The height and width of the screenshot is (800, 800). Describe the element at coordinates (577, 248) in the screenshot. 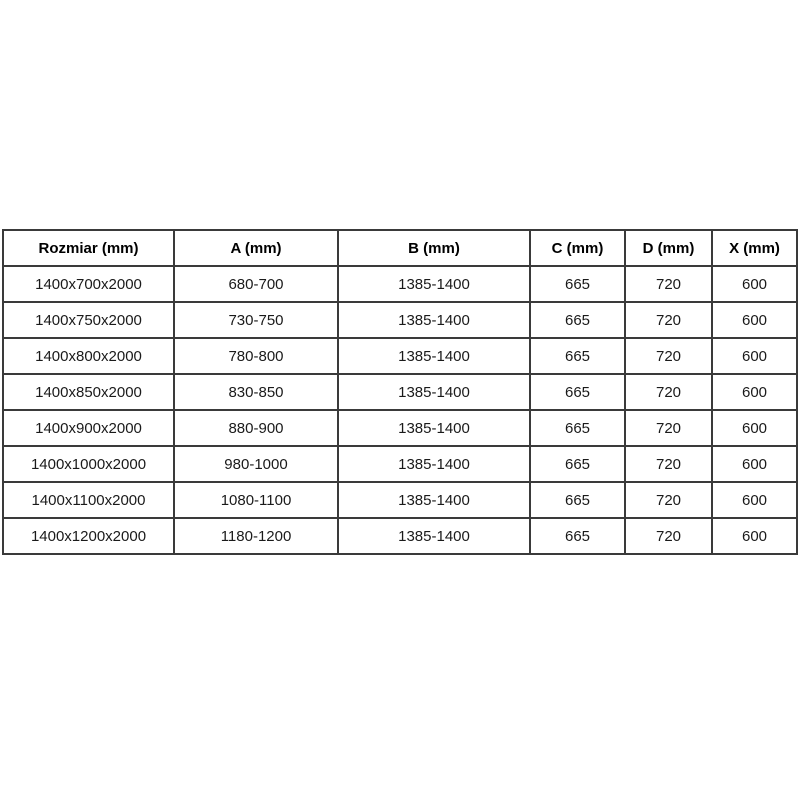

I see `header-c: C (mm)` at that location.